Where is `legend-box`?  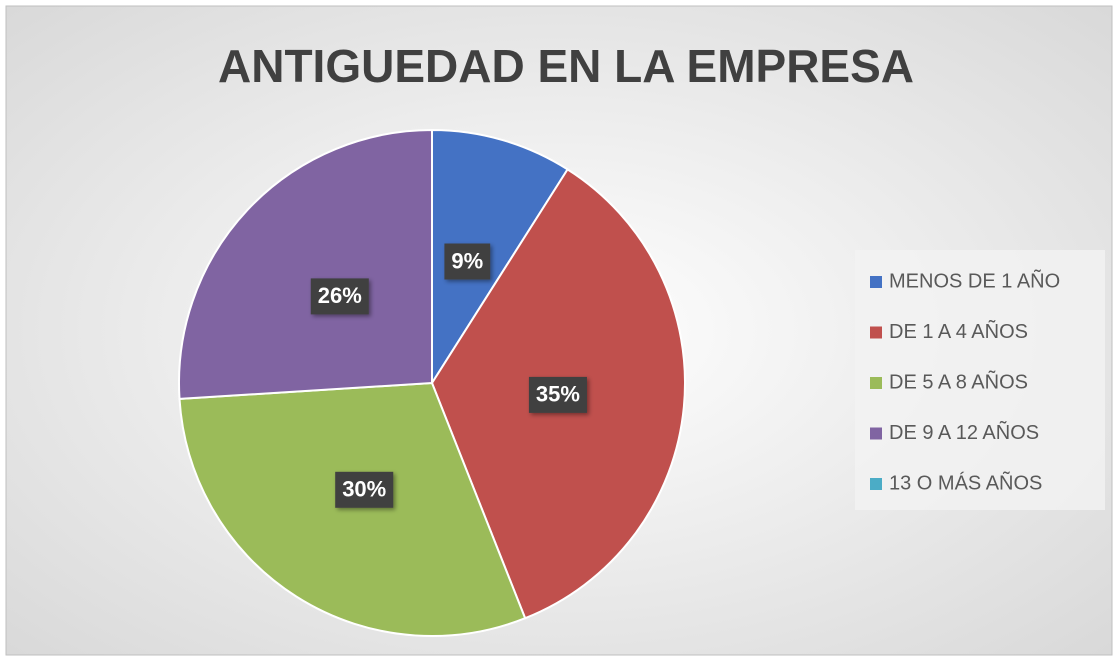
legend-box is located at coordinates (980, 380).